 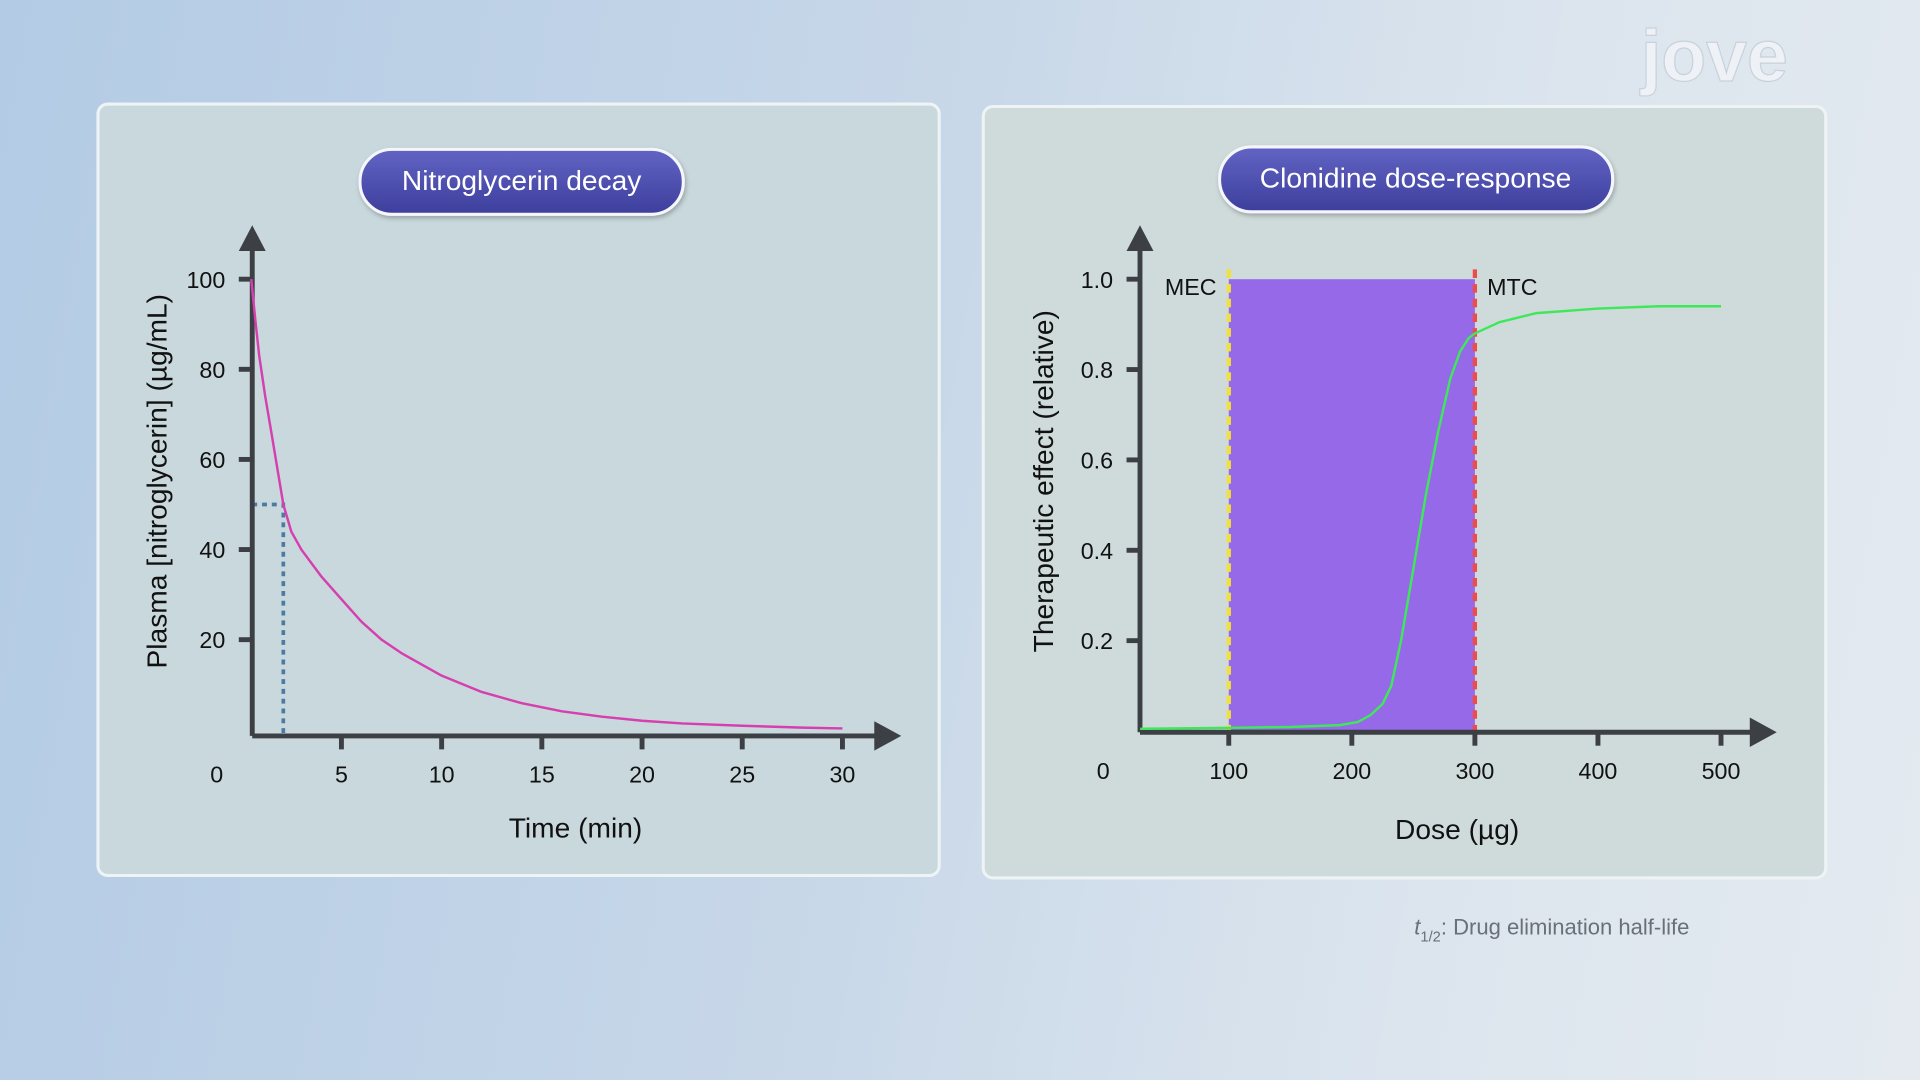 What do you see at coordinates (212, 460) in the screenshot?
I see `y-tick-label: 60` at bounding box center [212, 460].